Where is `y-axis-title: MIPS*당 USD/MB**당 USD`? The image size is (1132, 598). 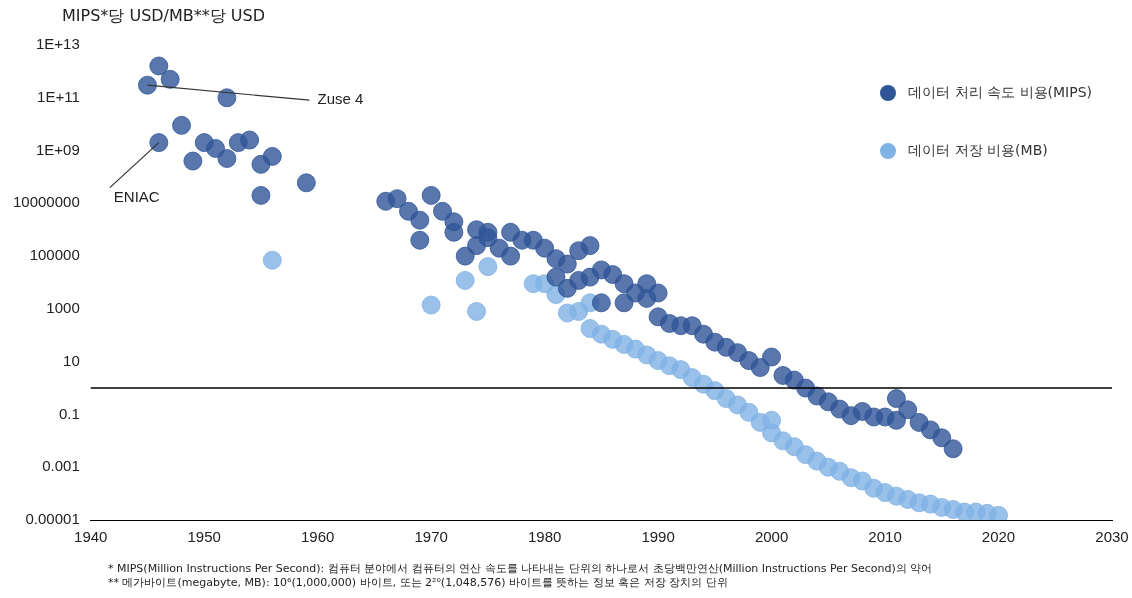 y-axis-title: MIPS*당 USD/MB**당 USD is located at coordinates (164, 16).